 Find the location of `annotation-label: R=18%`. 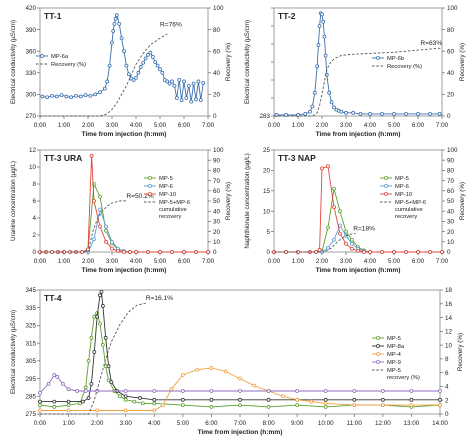

annotation-label: R=18% is located at coordinates (364, 229).